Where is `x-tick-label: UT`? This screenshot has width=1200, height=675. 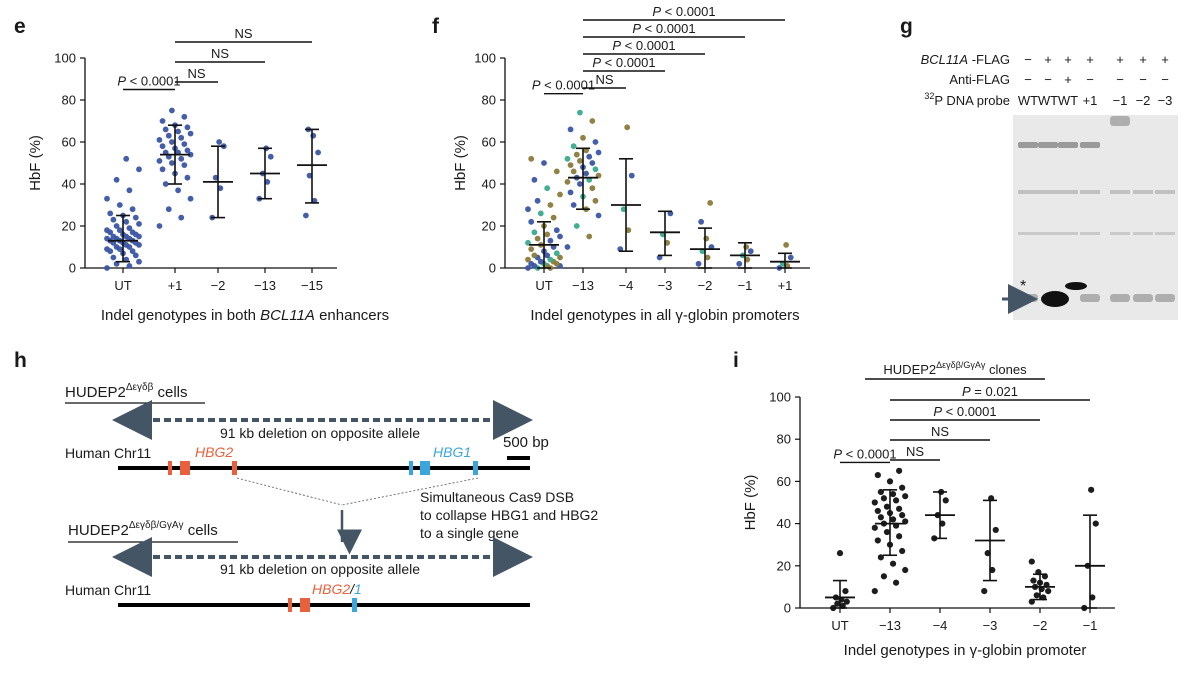 x-tick-label: UT is located at coordinates (543, 285).